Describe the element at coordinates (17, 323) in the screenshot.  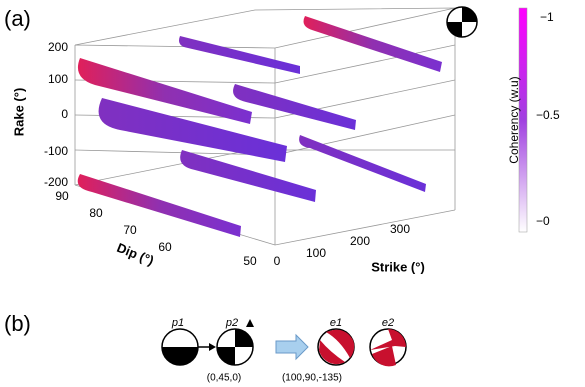
I see `panel-label: (b)` at that location.